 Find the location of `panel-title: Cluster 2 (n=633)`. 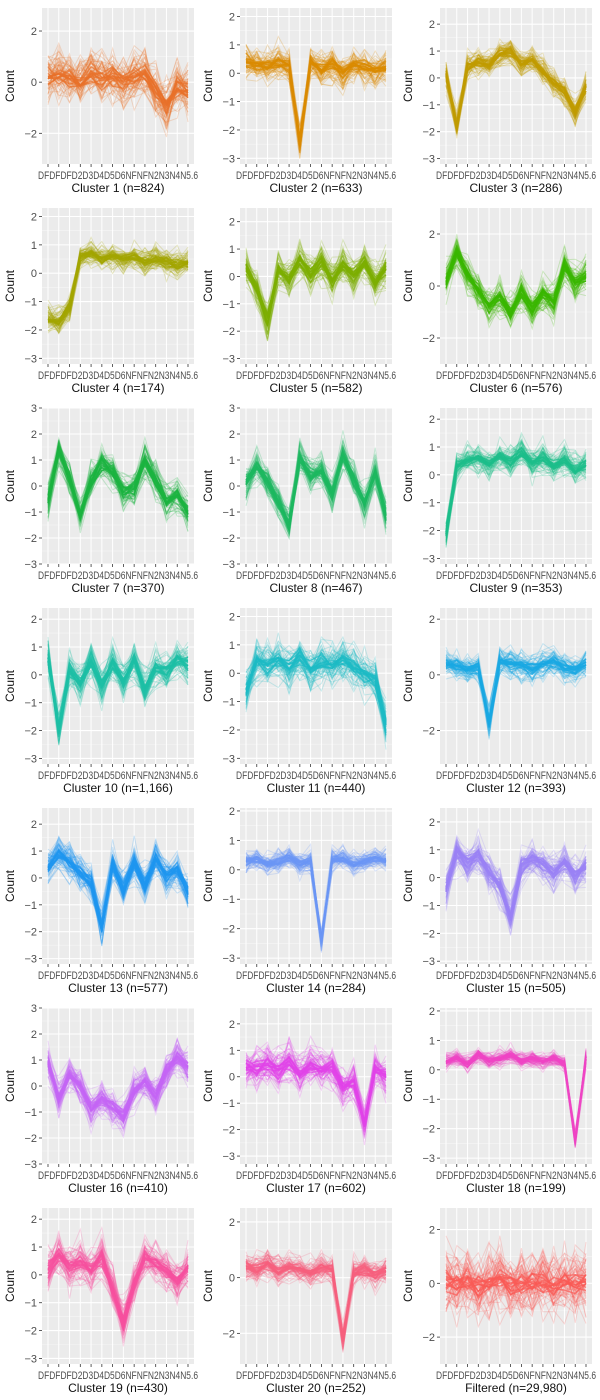

panel-title: Cluster 2 (n=633) is located at coordinates (315, 188).